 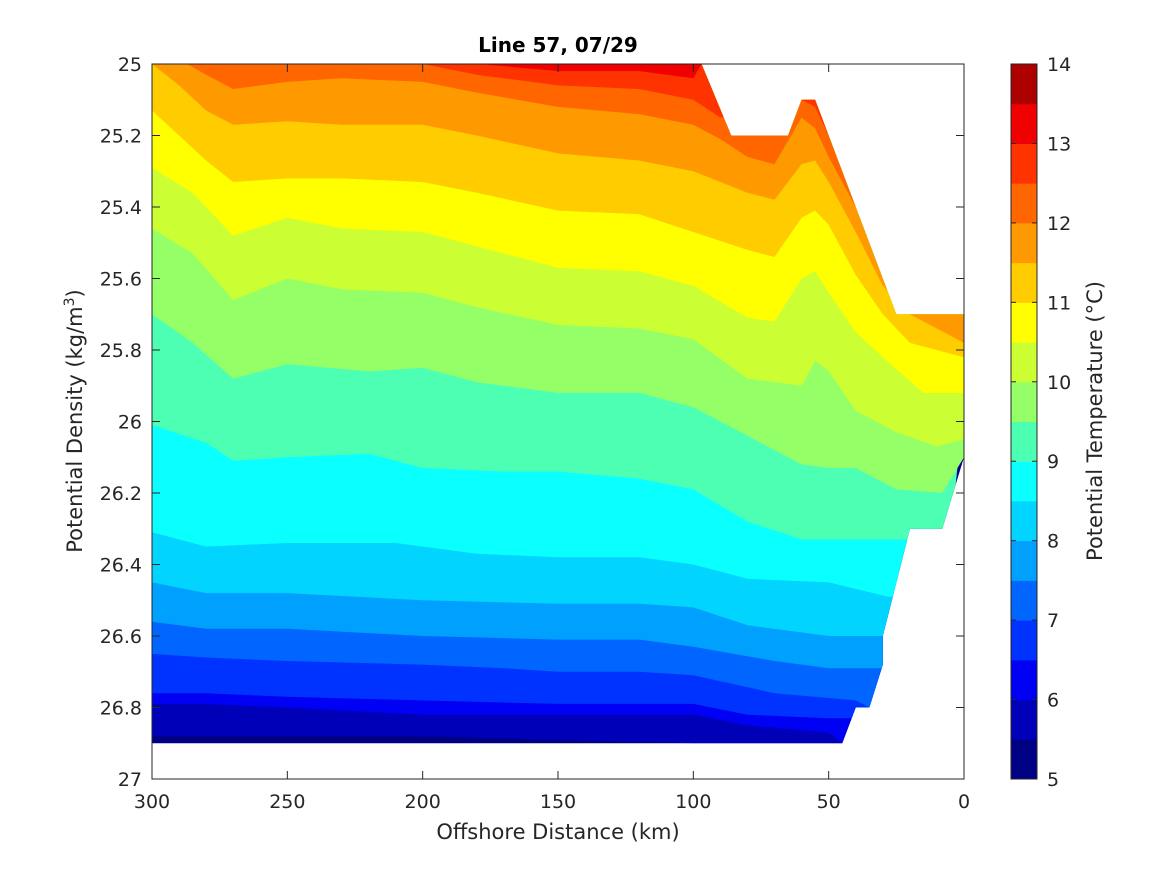 What do you see at coordinates (1095, 421) in the screenshot?
I see `colorbar-label: Potential Temperature (°C)` at bounding box center [1095, 421].